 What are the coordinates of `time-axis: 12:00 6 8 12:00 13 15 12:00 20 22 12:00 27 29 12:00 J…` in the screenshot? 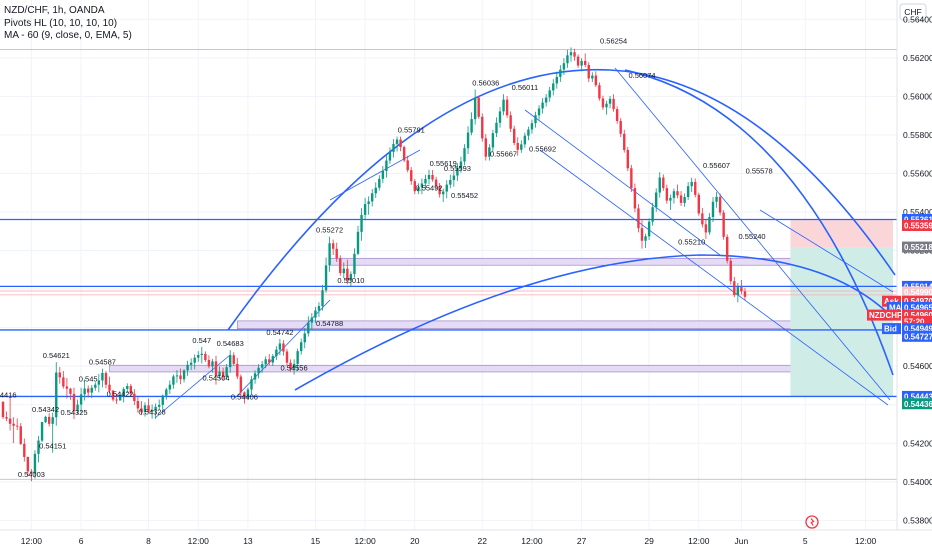 It's located at (466, 537).